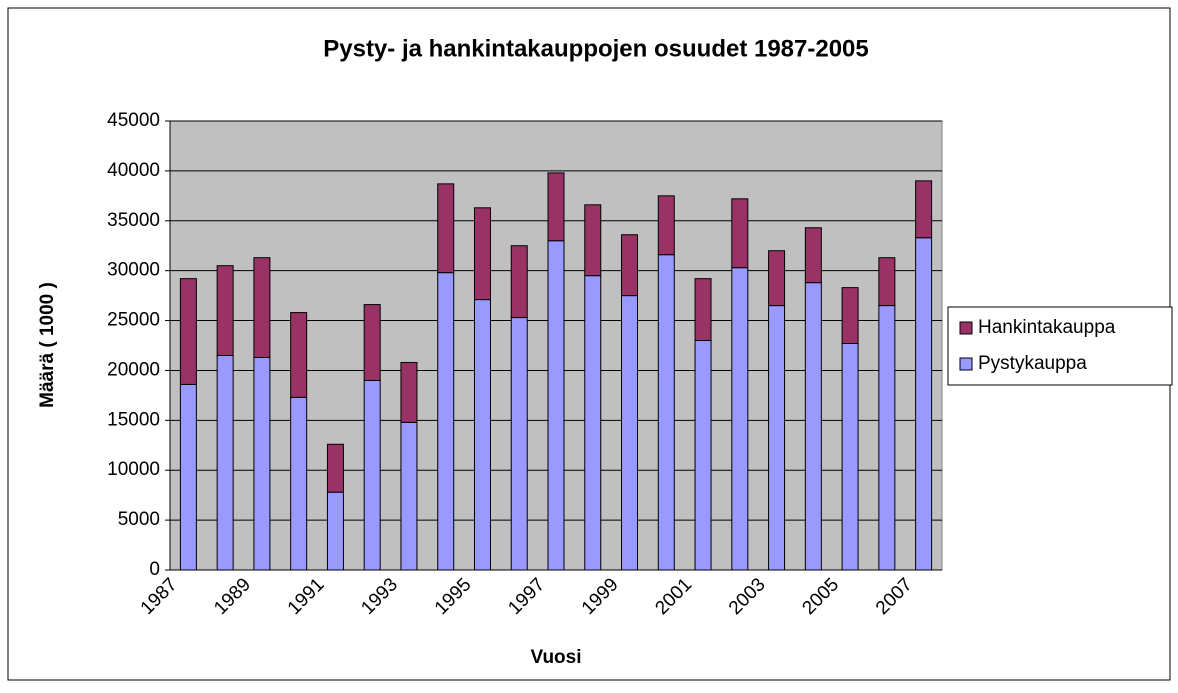 The width and height of the screenshot is (1178, 693). What do you see at coordinates (1060, 346) in the screenshot?
I see `legend` at bounding box center [1060, 346].